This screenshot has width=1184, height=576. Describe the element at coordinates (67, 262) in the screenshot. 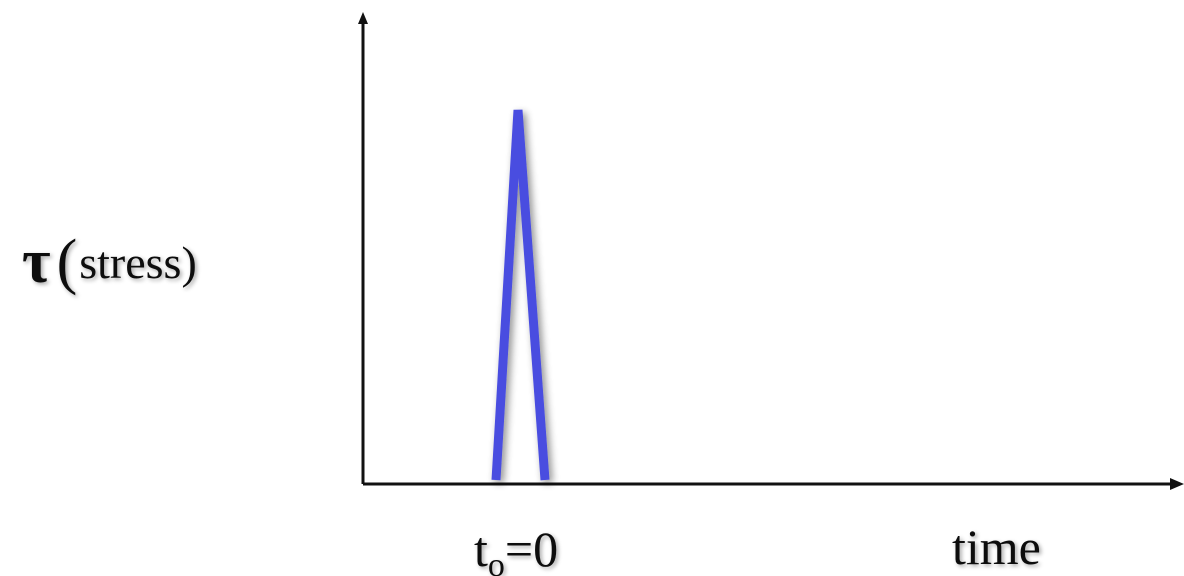

I see `y-axis-open-paren: (` at that location.